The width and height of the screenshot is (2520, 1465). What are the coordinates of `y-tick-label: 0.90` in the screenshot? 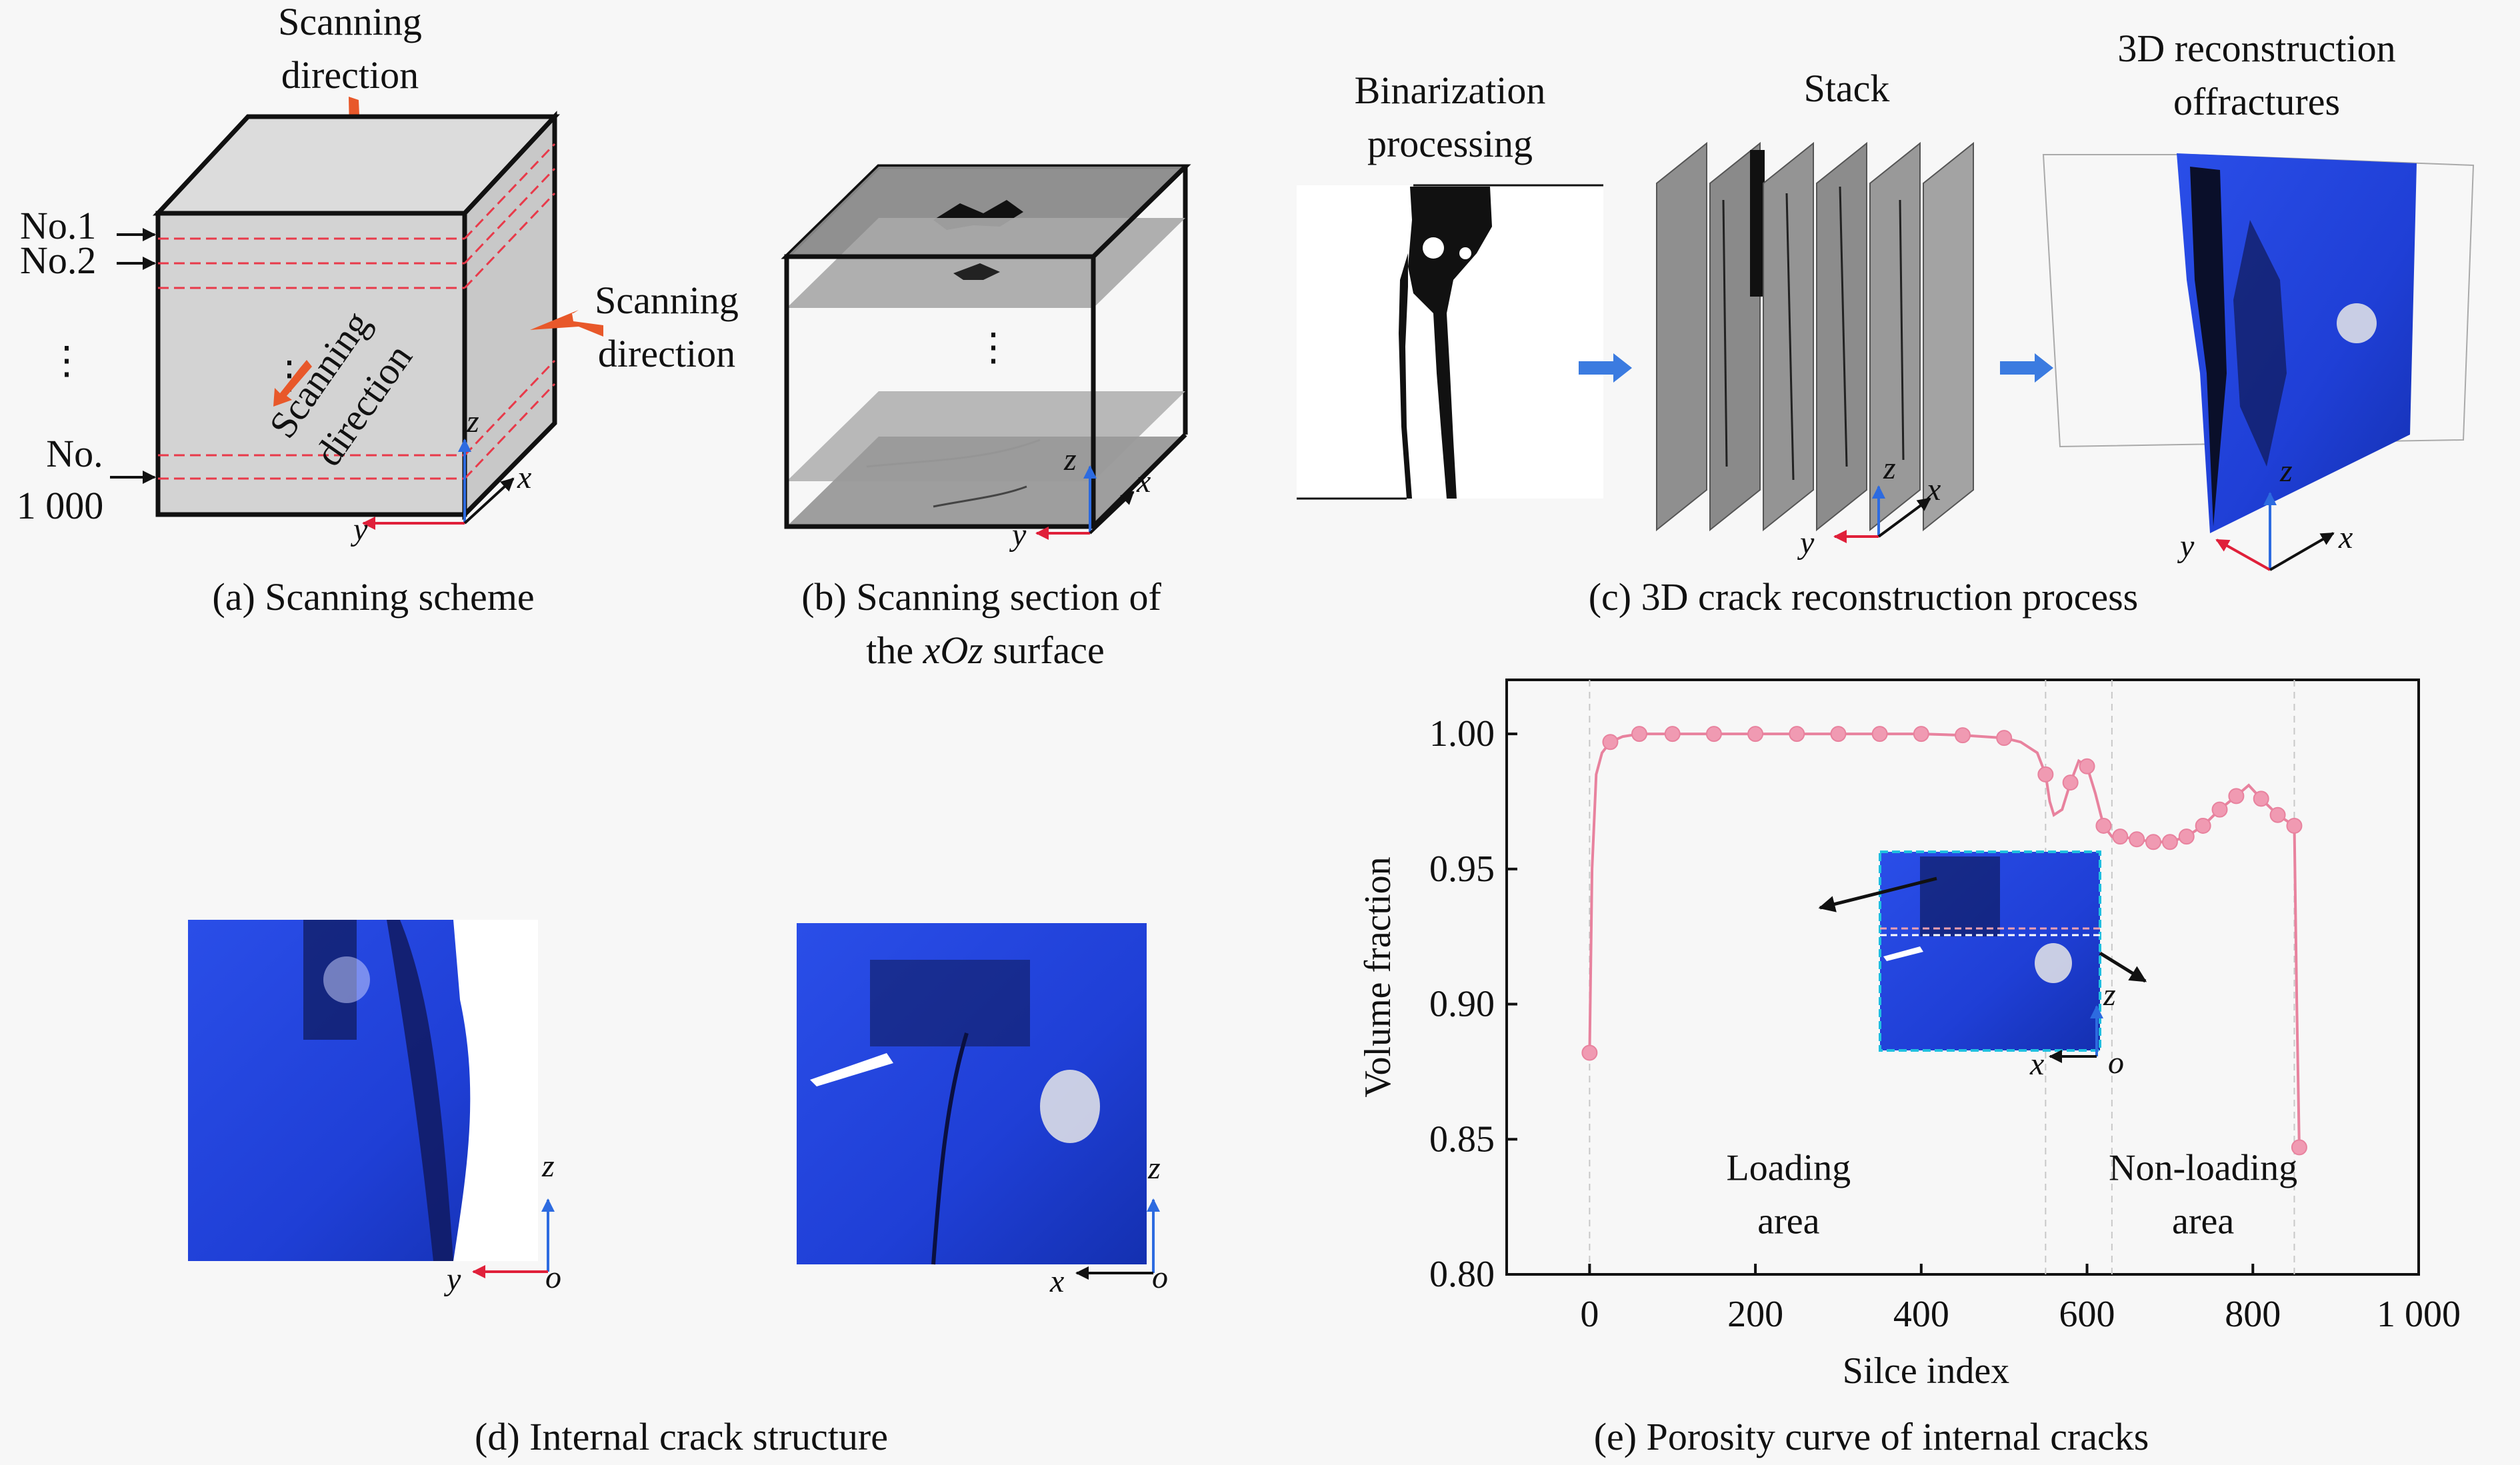 It's located at (1462, 1005).